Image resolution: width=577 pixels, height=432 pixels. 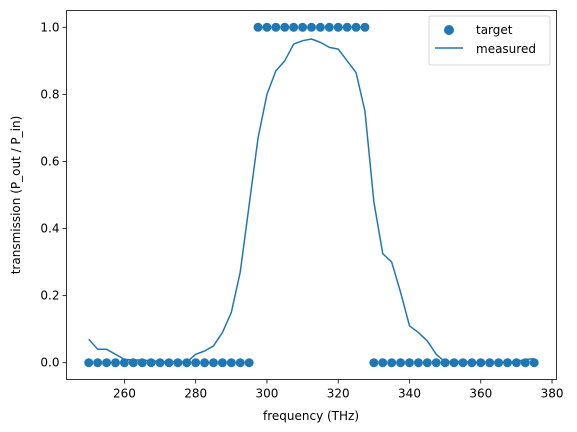 What do you see at coordinates (16, 195) in the screenshot?
I see `y-axis-label: transmission (P_out / P_in)` at bounding box center [16, 195].